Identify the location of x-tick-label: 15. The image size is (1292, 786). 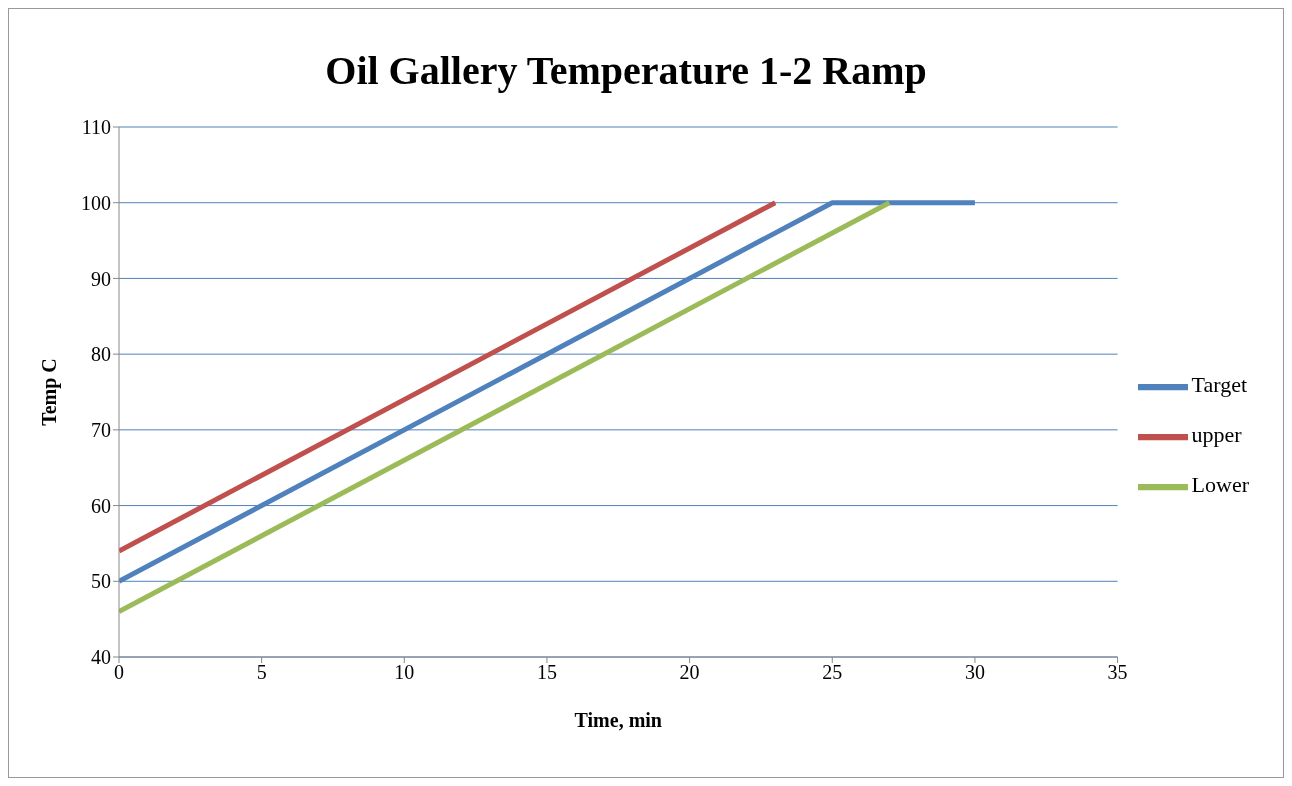
(546, 672).